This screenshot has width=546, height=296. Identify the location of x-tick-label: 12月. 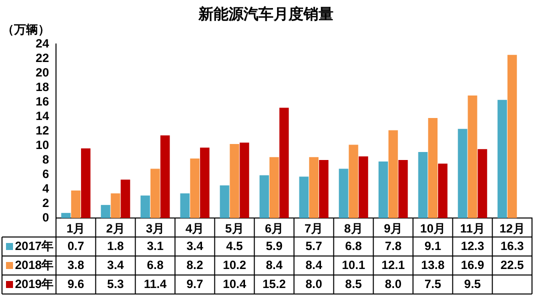
(512, 229).